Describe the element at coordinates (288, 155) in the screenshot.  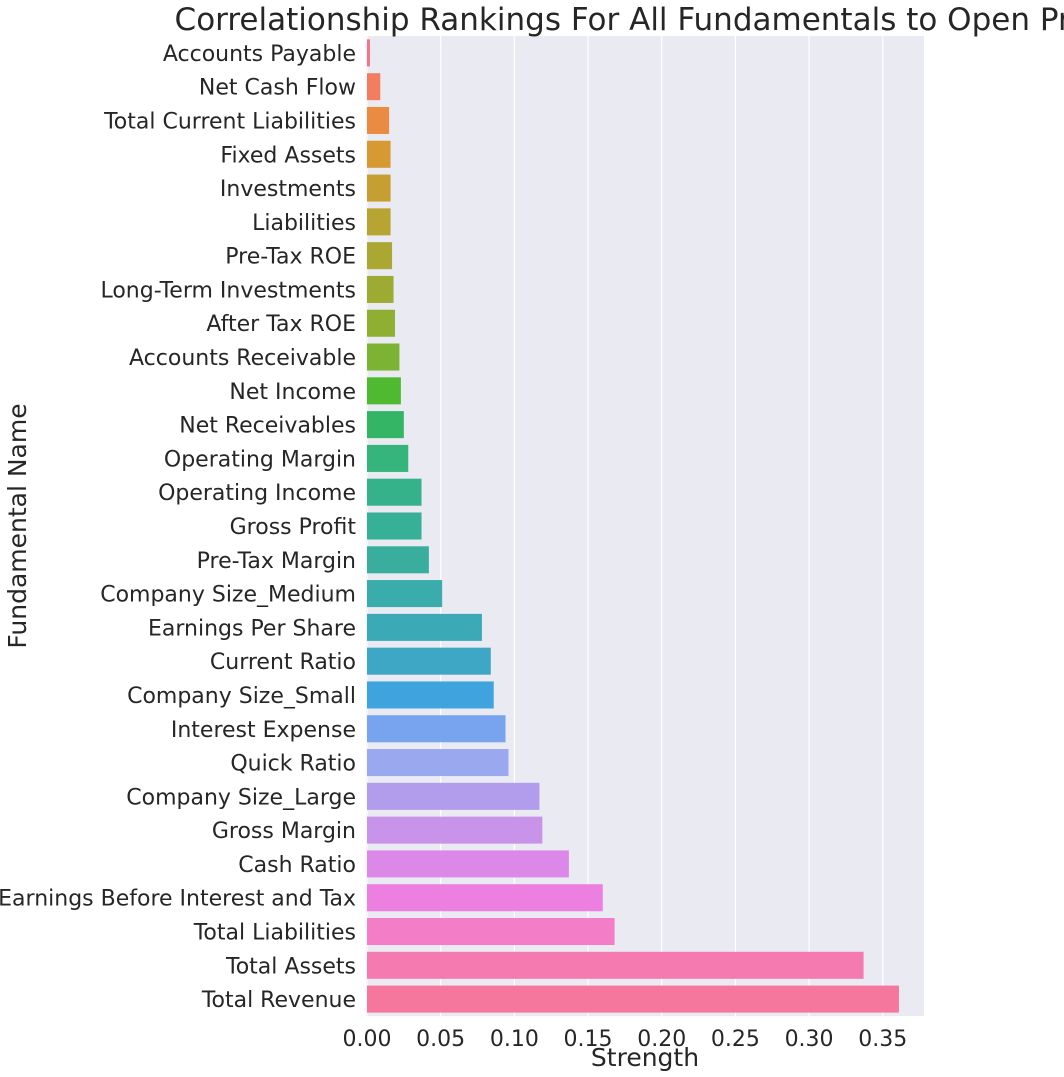
I see `category-label: Fixed Assets` at that location.